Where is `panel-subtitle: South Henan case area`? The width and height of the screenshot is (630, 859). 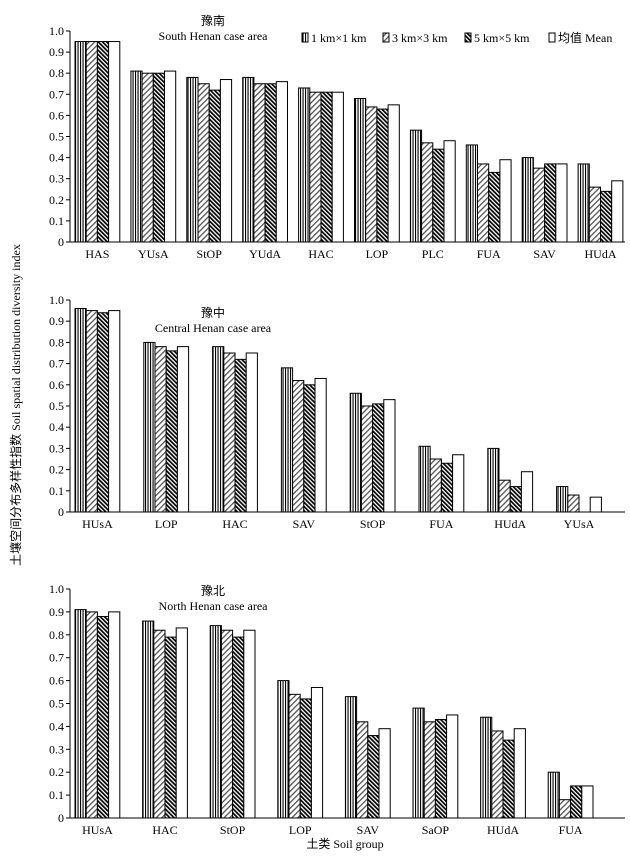 panel-subtitle: South Henan case area is located at coordinates (214, 36).